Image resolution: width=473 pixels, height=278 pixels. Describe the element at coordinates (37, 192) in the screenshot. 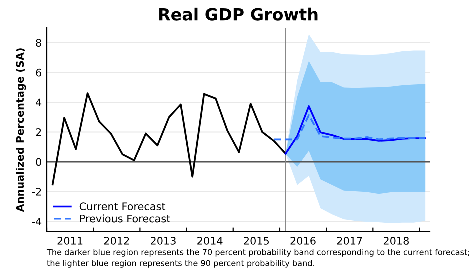

I see `y-tick-label: -2` at that location.